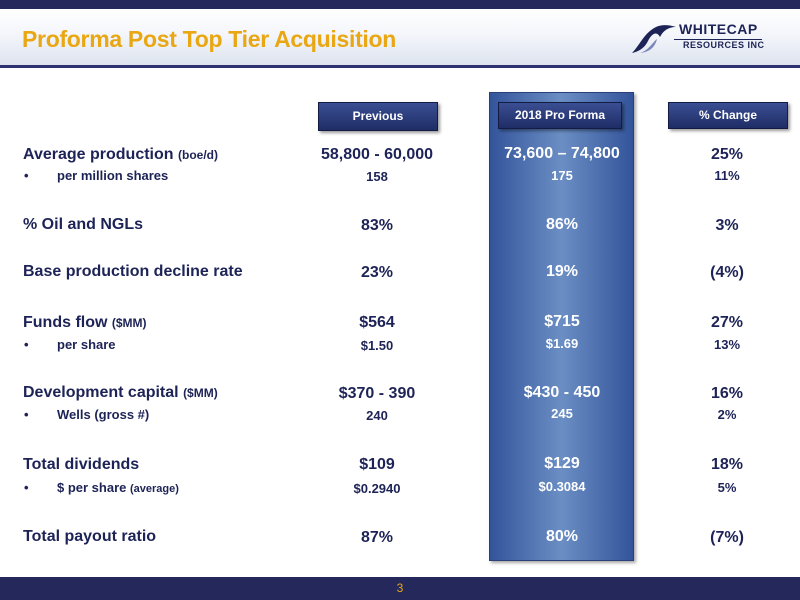 The width and height of the screenshot is (800, 600). What do you see at coordinates (724, 45) in the screenshot?
I see `logo-subtitle: RESOURCES INC` at bounding box center [724, 45].